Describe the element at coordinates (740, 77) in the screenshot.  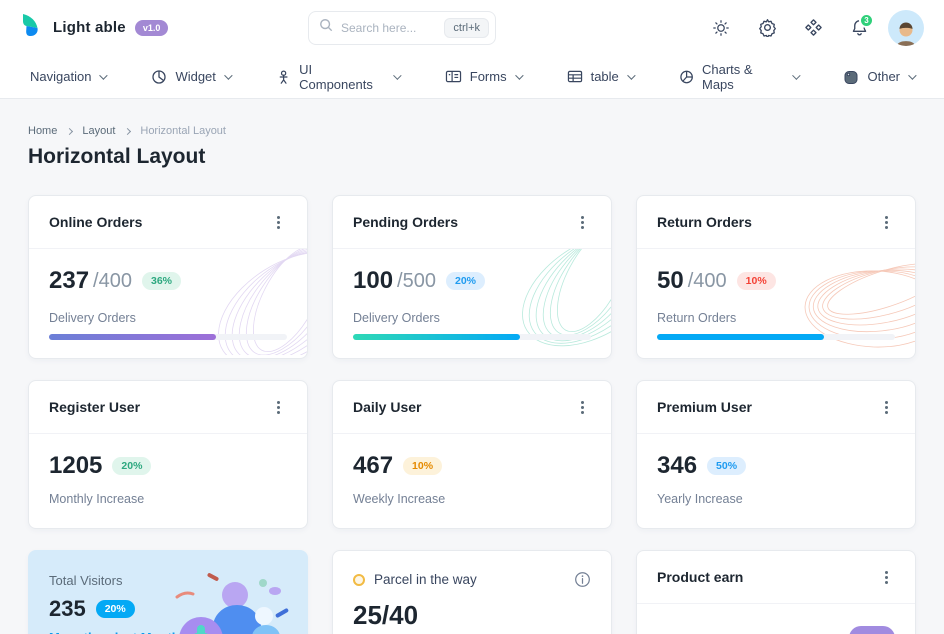
I see `nav-item-charts-maps: Charts & Maps` at that location.